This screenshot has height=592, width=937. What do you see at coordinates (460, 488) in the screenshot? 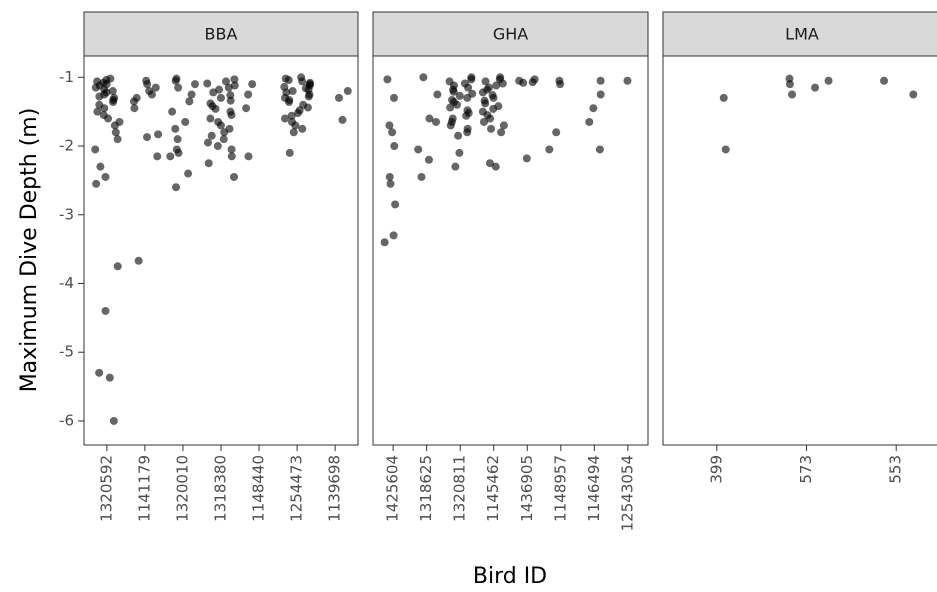
I see `x-tick-label: 1320811` at bounding box center [460, 488].